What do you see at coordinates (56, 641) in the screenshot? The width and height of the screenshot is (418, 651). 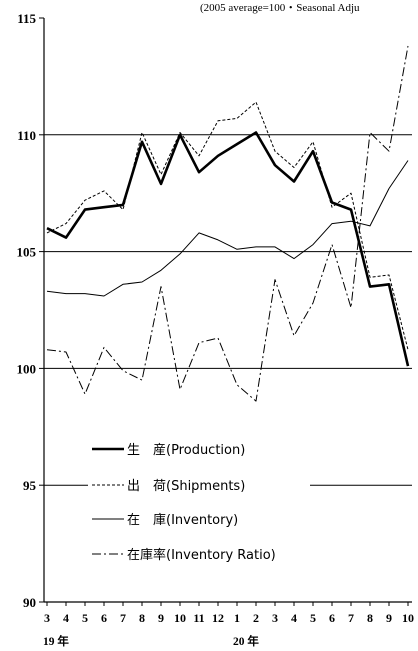 I see `year-label: 19 年` at bounding box center [56, 641].